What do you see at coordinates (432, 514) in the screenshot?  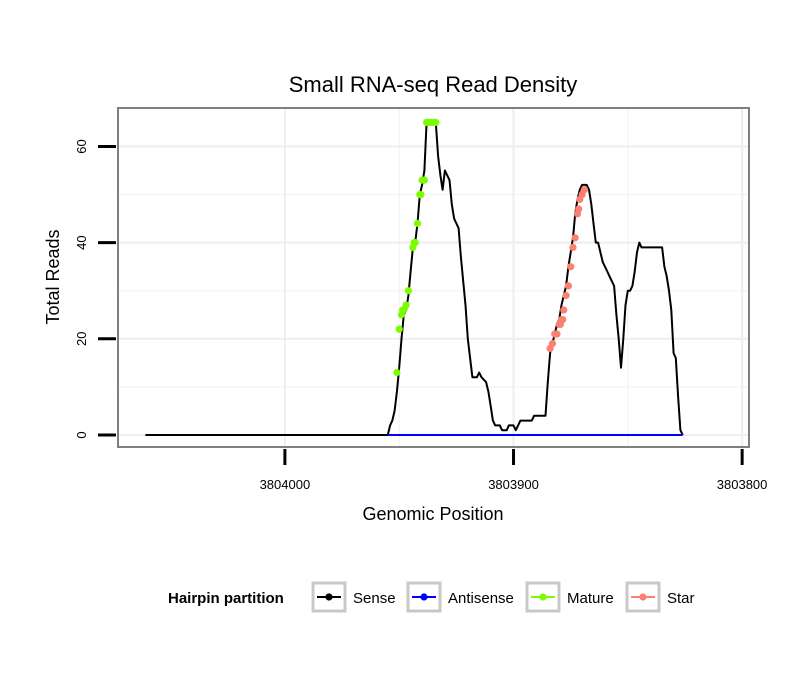 I see `x-axis-title: Genomic Position` at bounding box center [432, 514].